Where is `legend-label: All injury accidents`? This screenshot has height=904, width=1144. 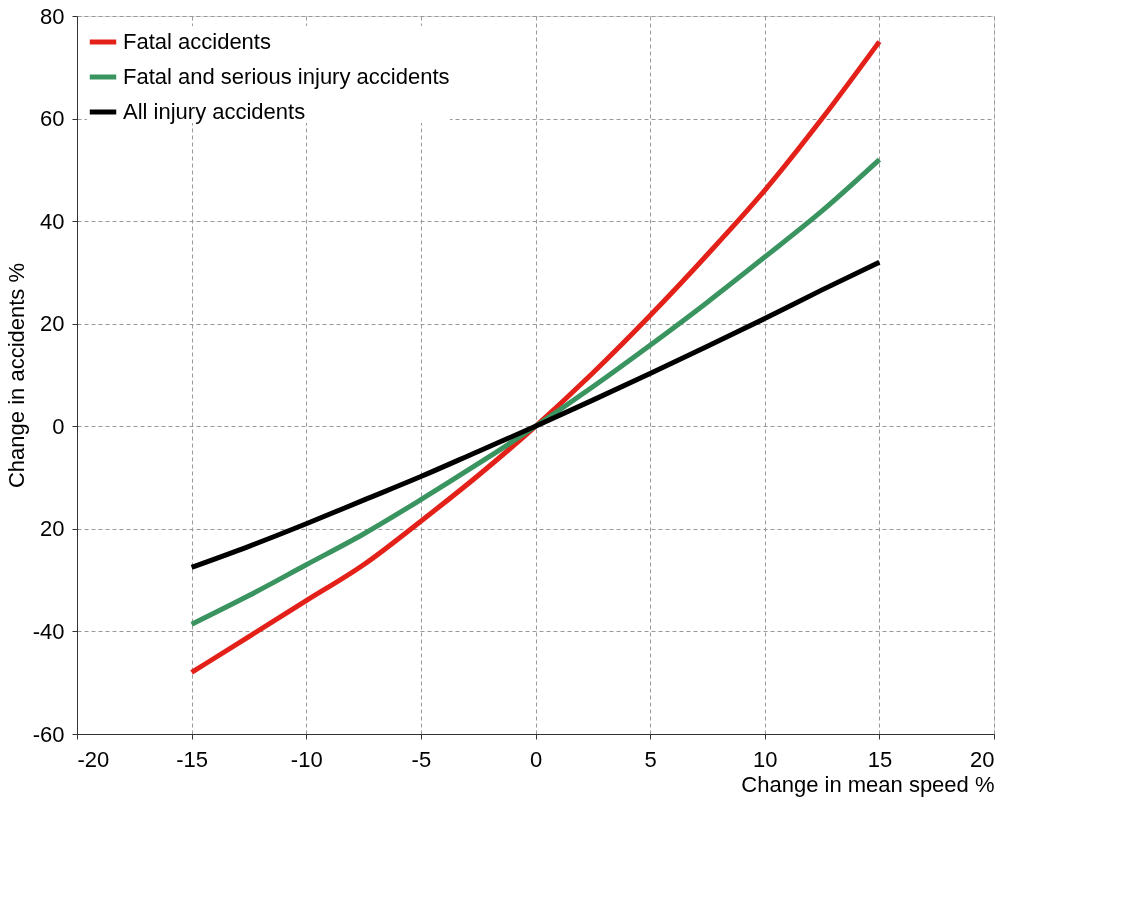
legend-label: All injury accidents is located at coordinates (214, 111).